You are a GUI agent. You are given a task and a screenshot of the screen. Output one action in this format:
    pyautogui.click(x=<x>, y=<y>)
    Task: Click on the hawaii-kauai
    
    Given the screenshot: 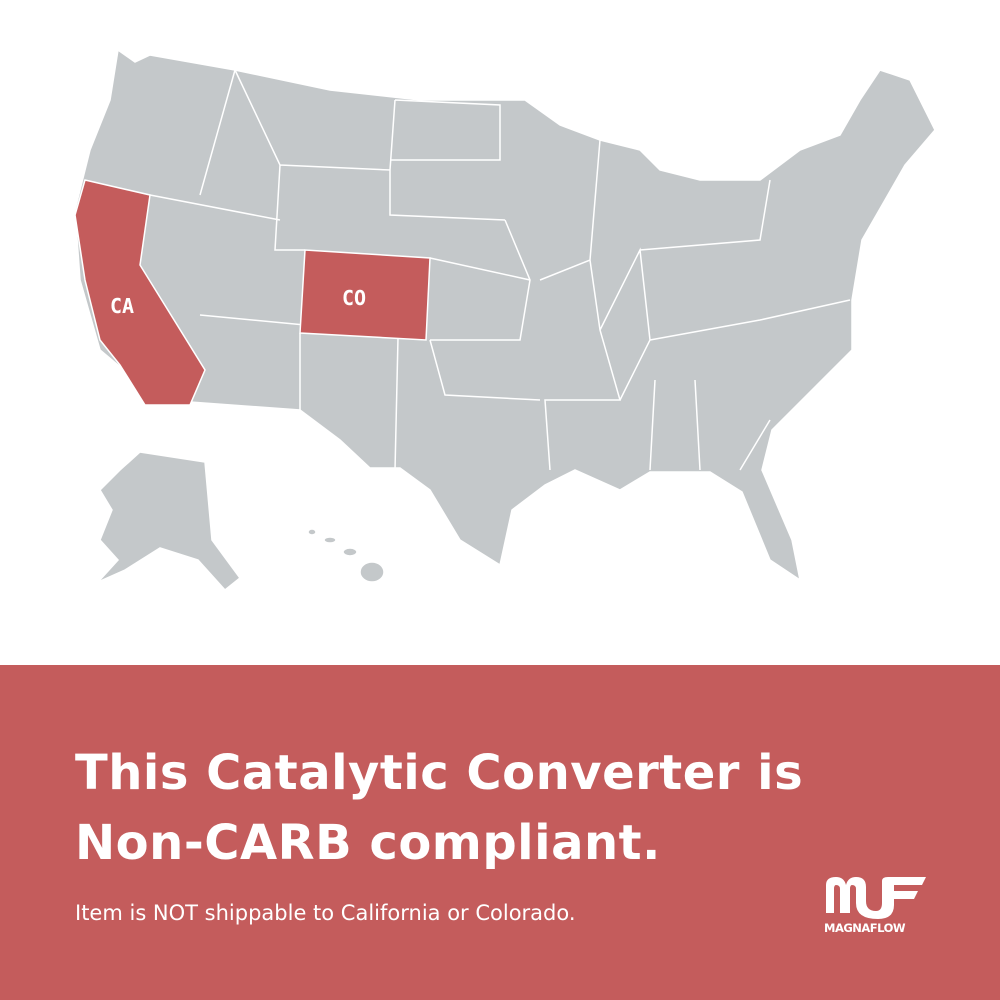 What is the action you would take?
    pyautogui.click(x=312, y=532)
    